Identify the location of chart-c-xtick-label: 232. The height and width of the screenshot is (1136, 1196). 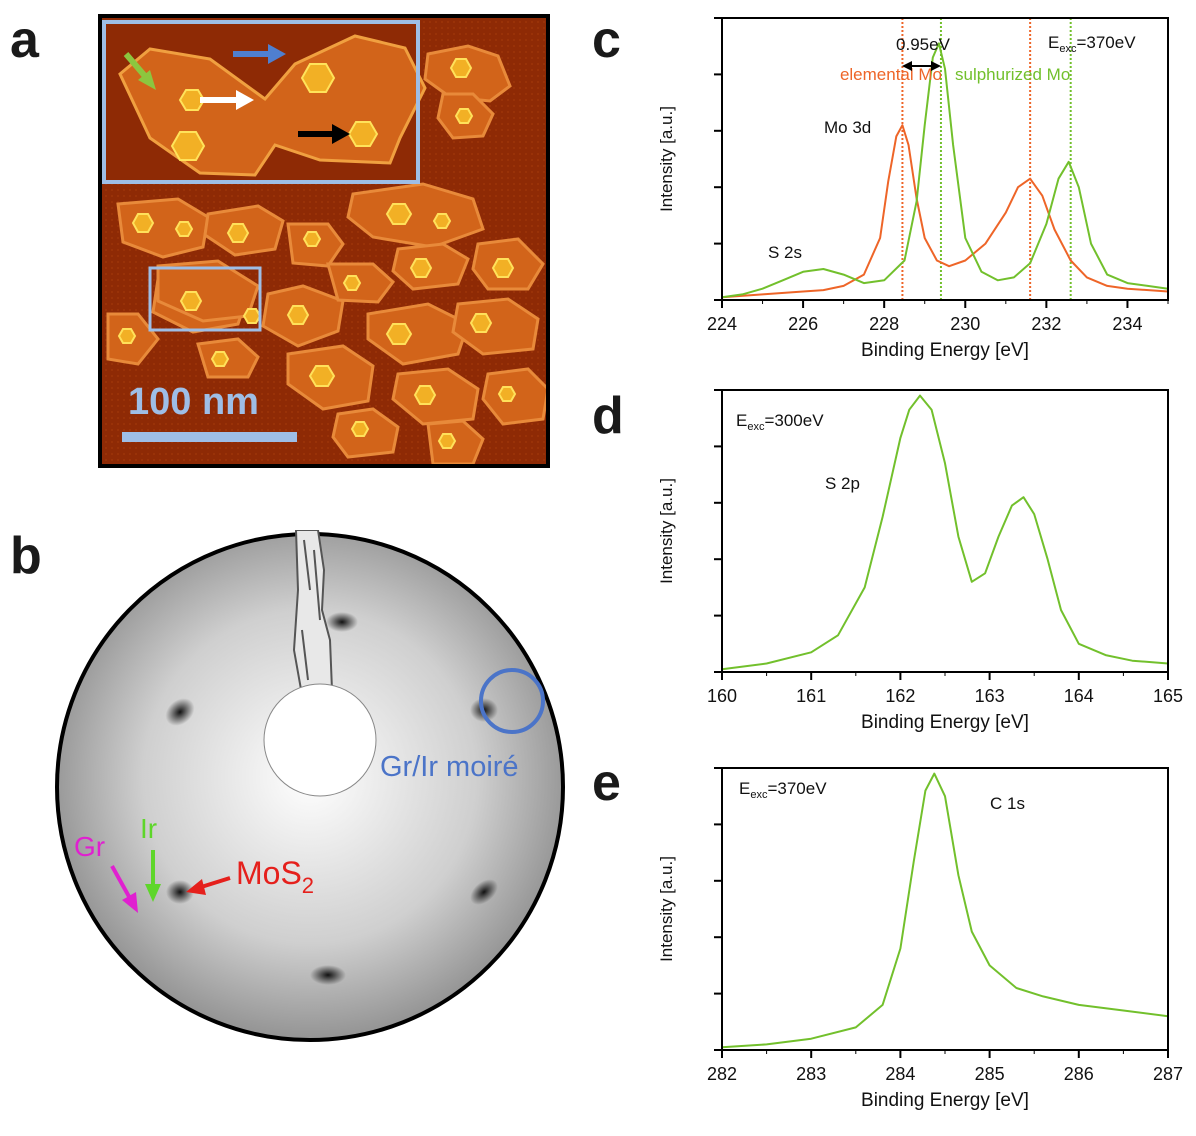
(1046, 324).